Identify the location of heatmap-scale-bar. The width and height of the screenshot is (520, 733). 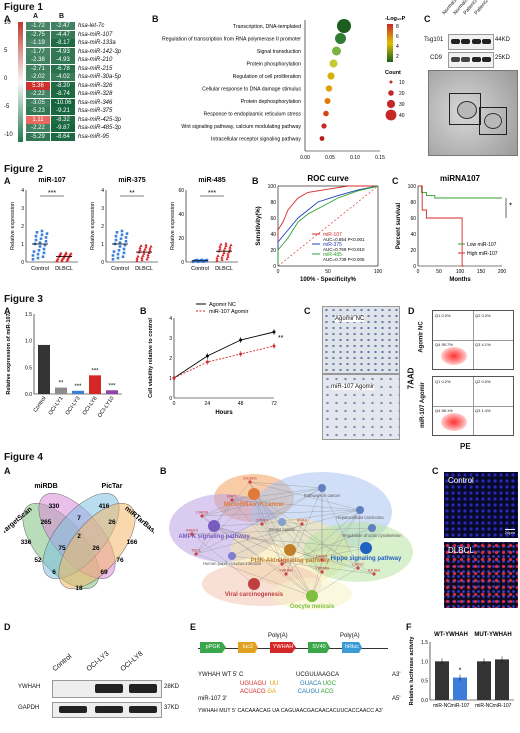
(20, 82).